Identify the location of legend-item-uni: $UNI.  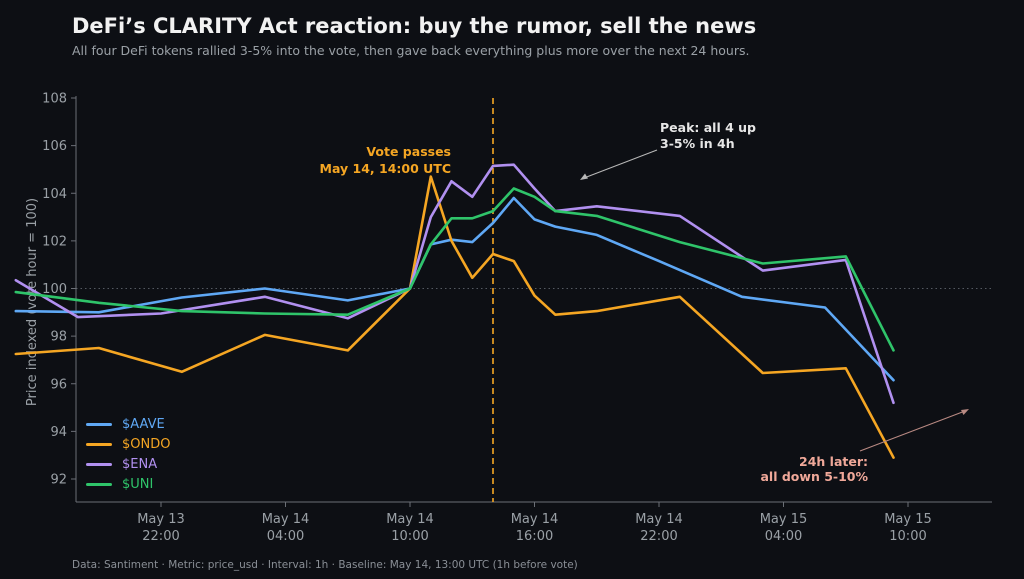
(128, 484).